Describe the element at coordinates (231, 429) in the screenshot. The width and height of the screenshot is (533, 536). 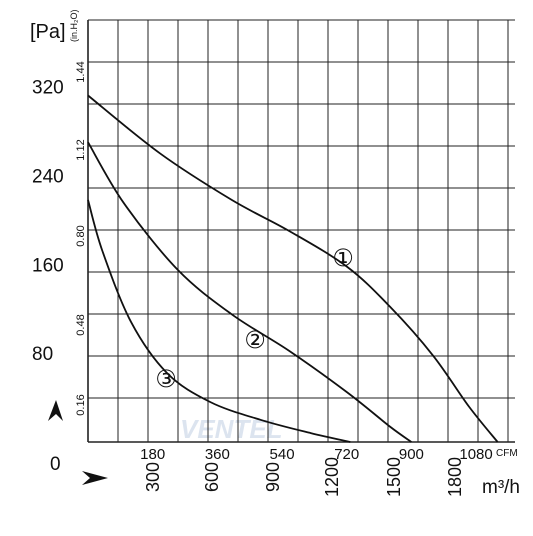
I see `watermark: VENTEL` at that location.